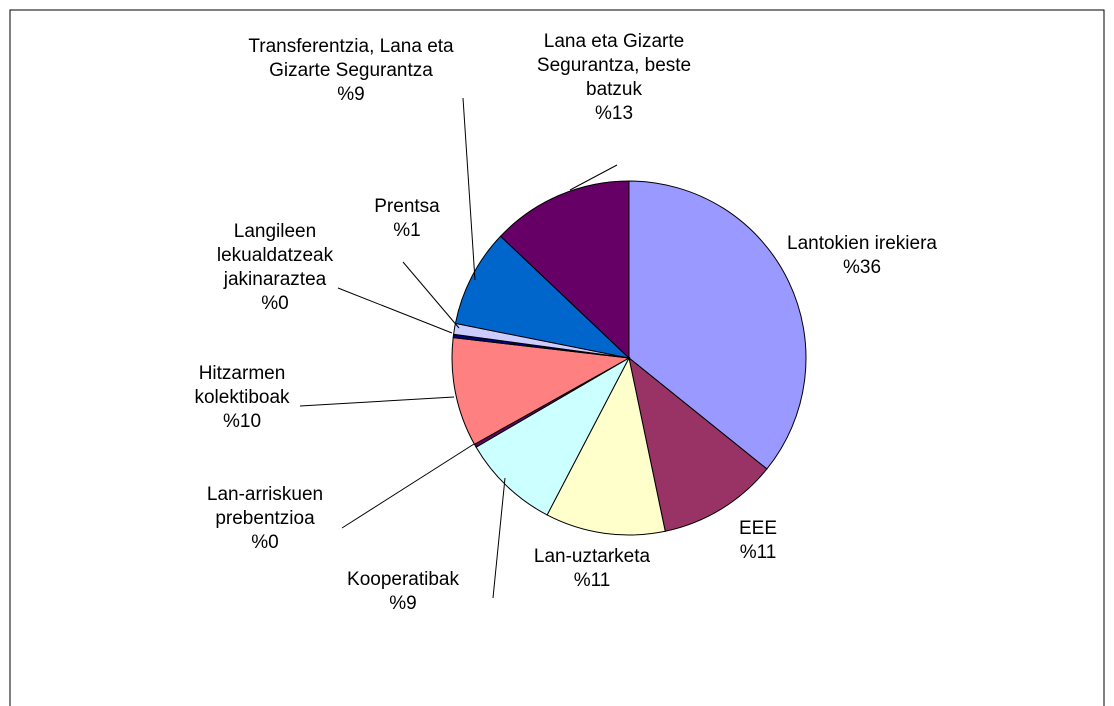 Image resolution: width=1114 pixels, height=706 pixels. I want to click on slice-name: EEE, so click(758, 528).